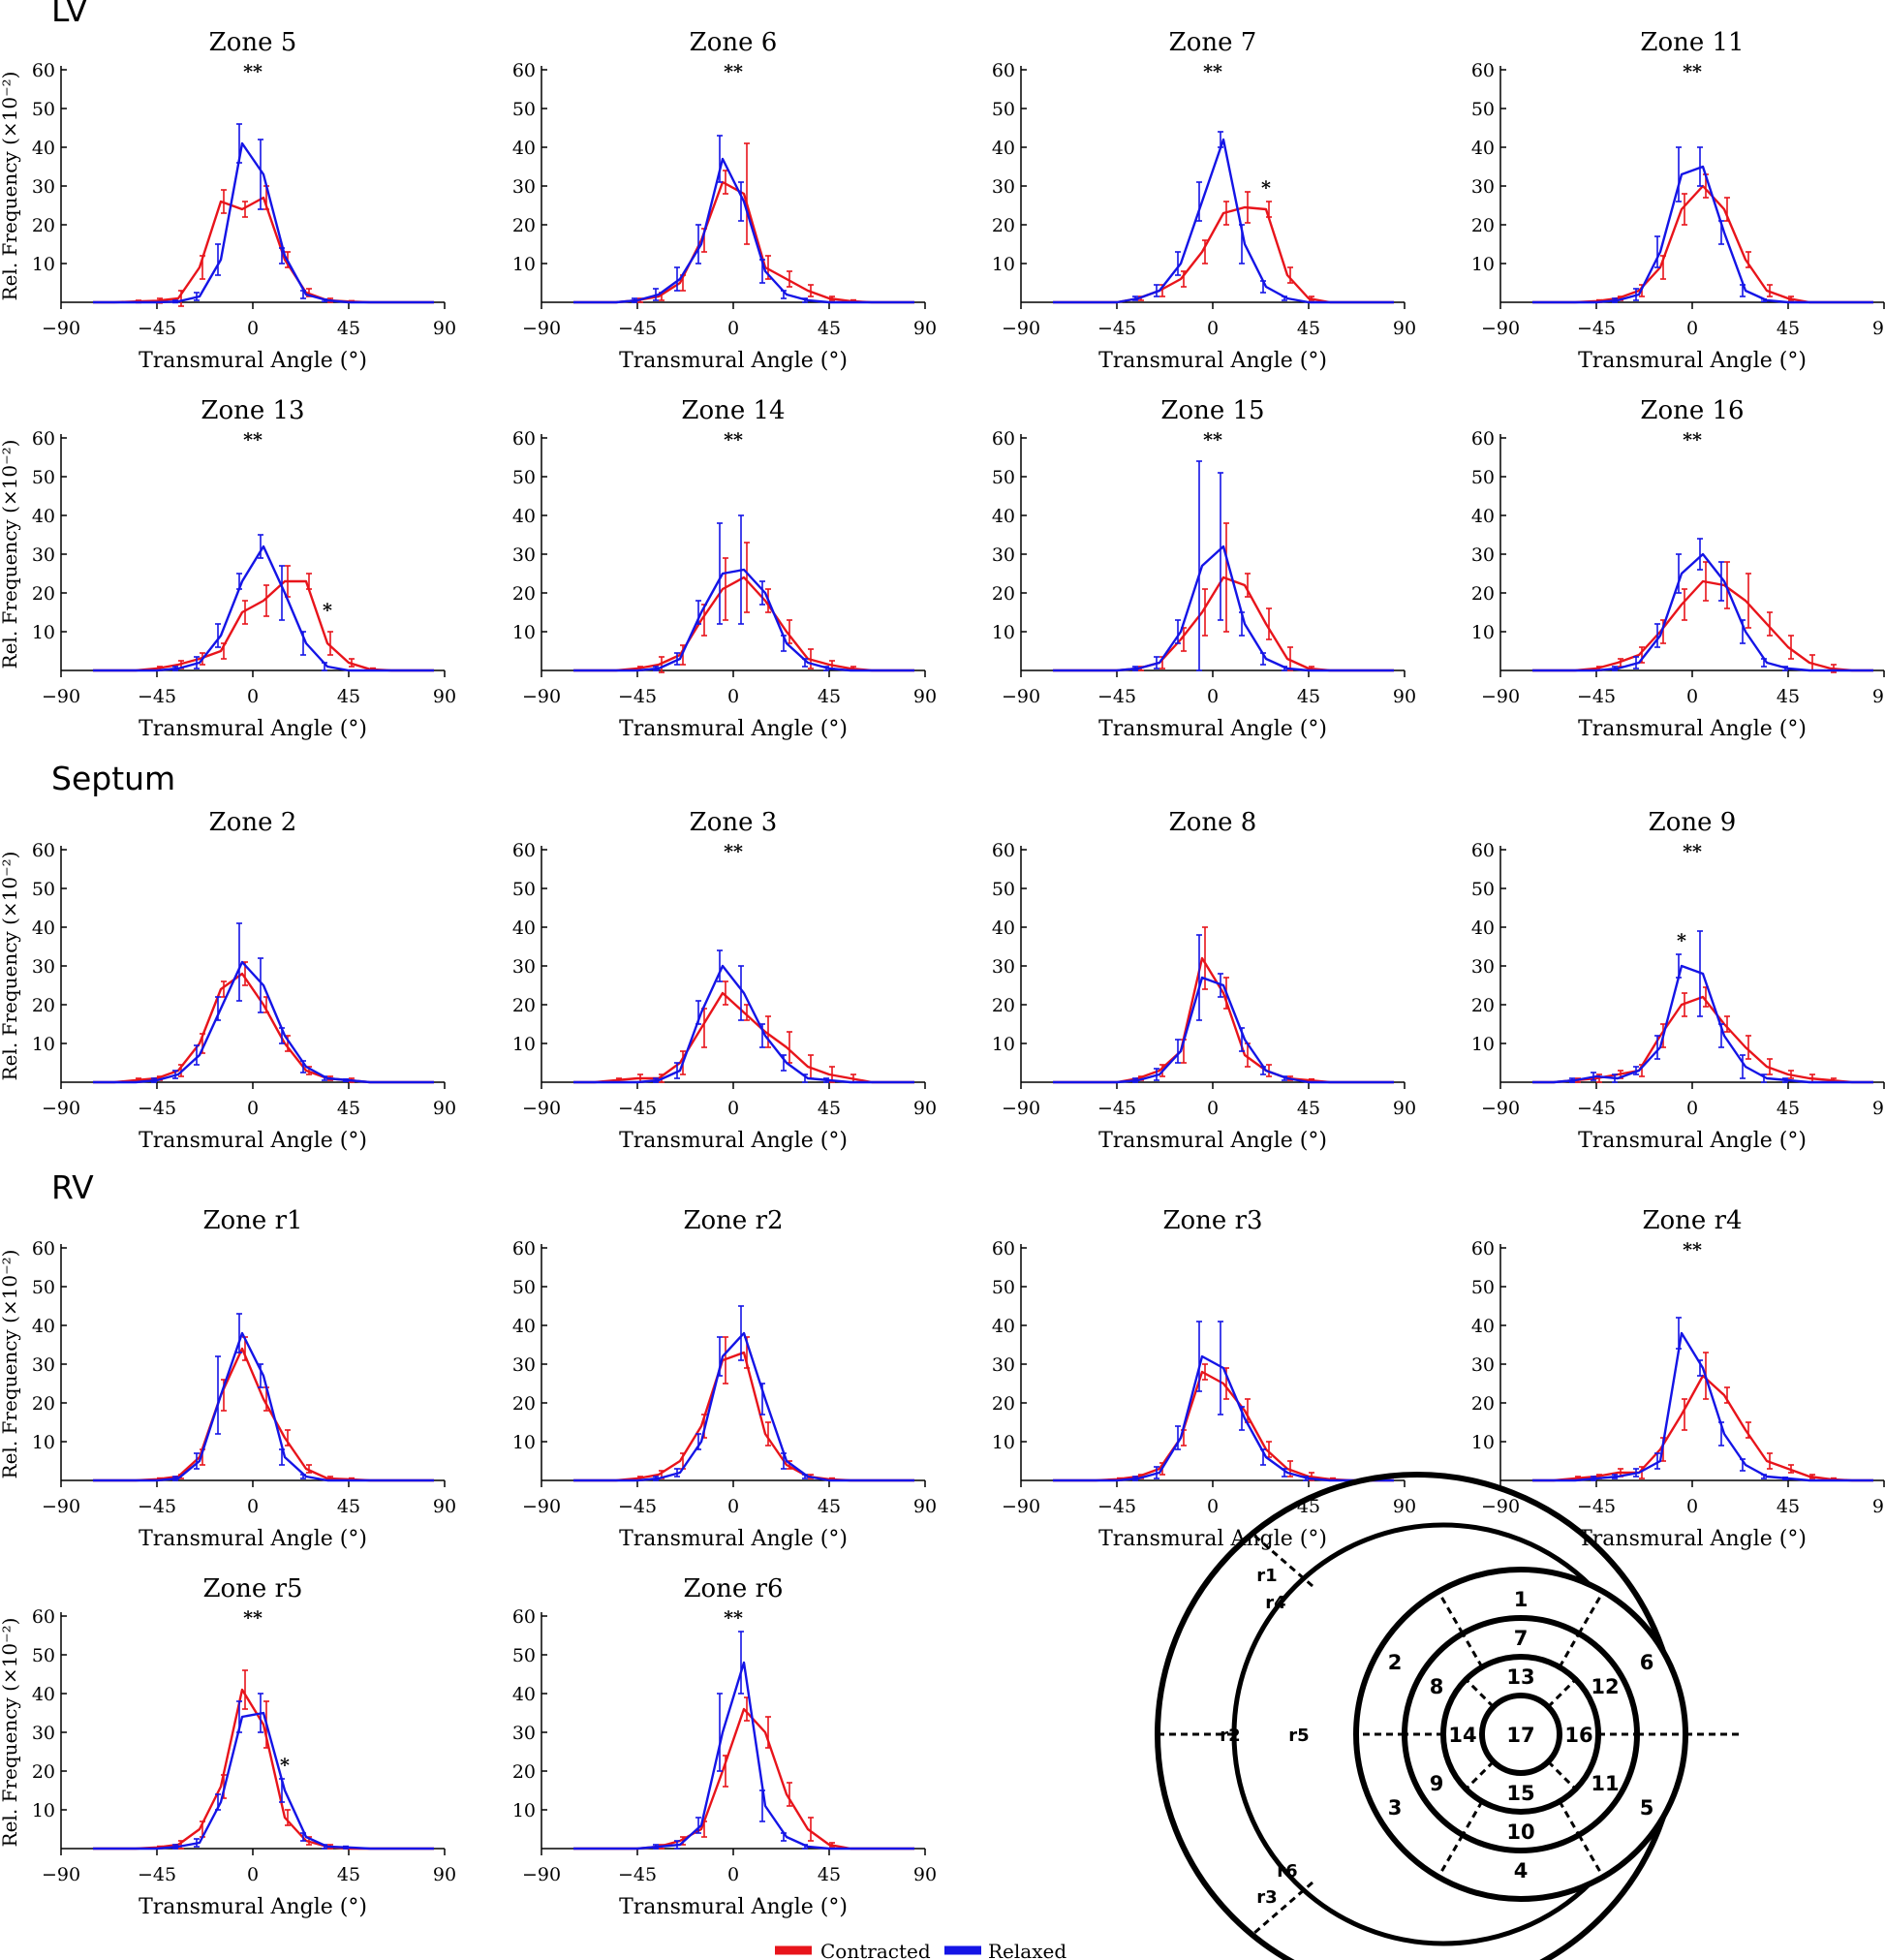  What do you see at coordinates (1605, 1784) in the screenshot?
I see `segment-label: 11` at bounding box center [1605, 1784].